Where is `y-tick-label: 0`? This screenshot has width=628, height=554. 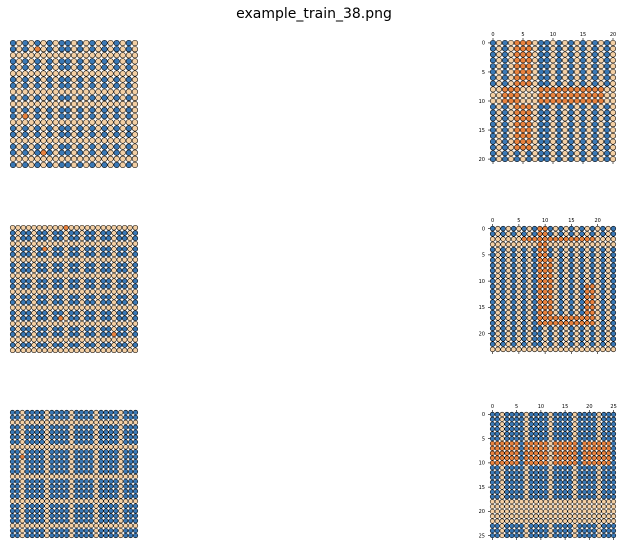
y-tick-label: 0 is located at coordinates (483, 229).